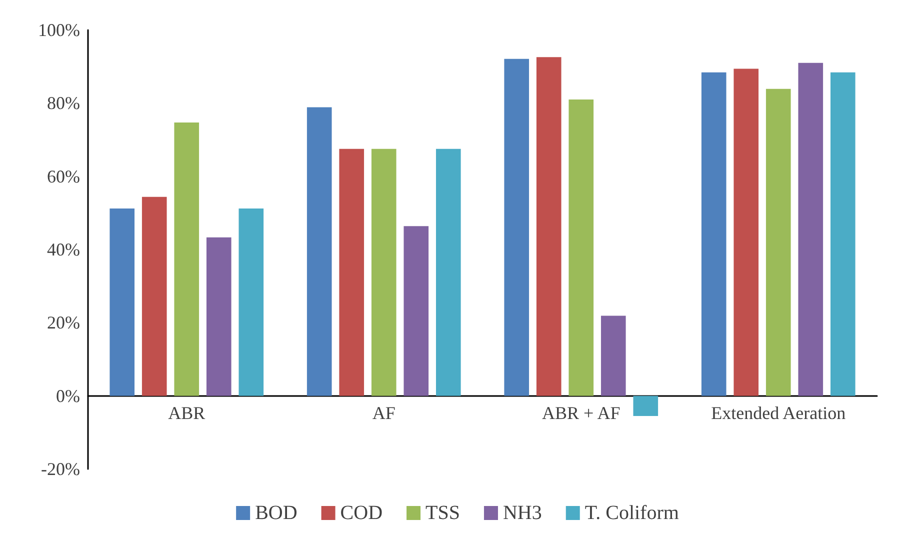 The image size is (915, 540). What do you see at coordinates (361, 513) in the screenshot?
I see `legend-label: COD` at bounding box center [361, 513].